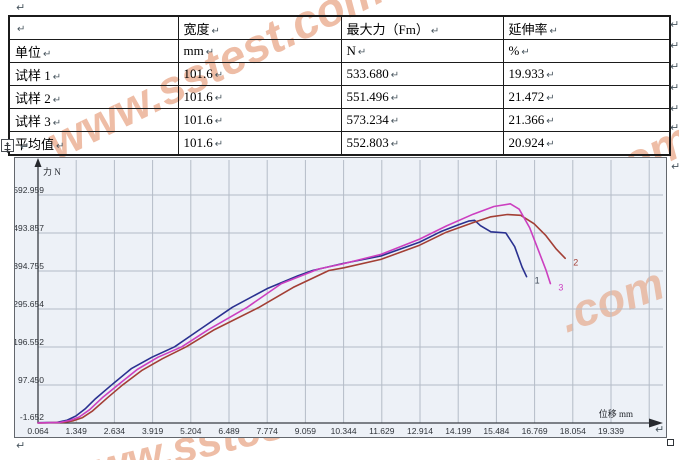 The image size is (679, 460). I want to click on chart-move-handle-icon, so click(7, 146).